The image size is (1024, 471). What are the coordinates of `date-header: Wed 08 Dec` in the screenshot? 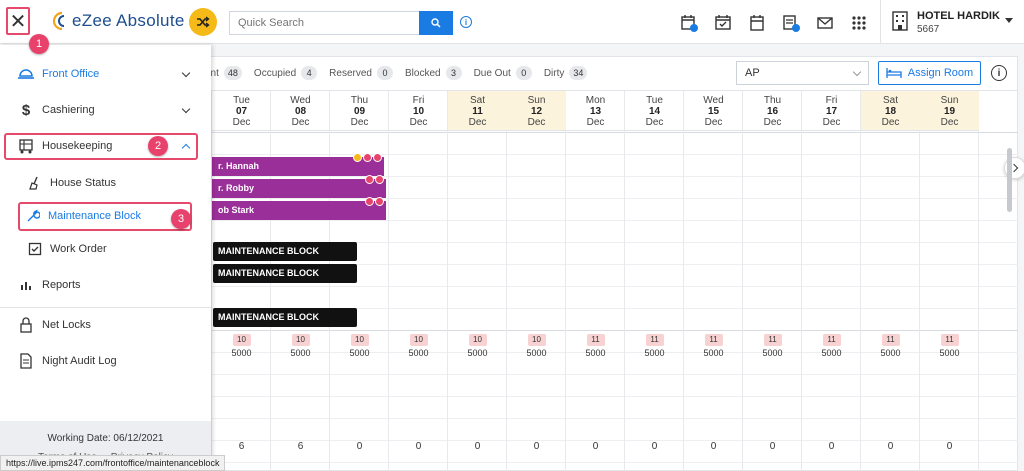 It's located at (300, 111).